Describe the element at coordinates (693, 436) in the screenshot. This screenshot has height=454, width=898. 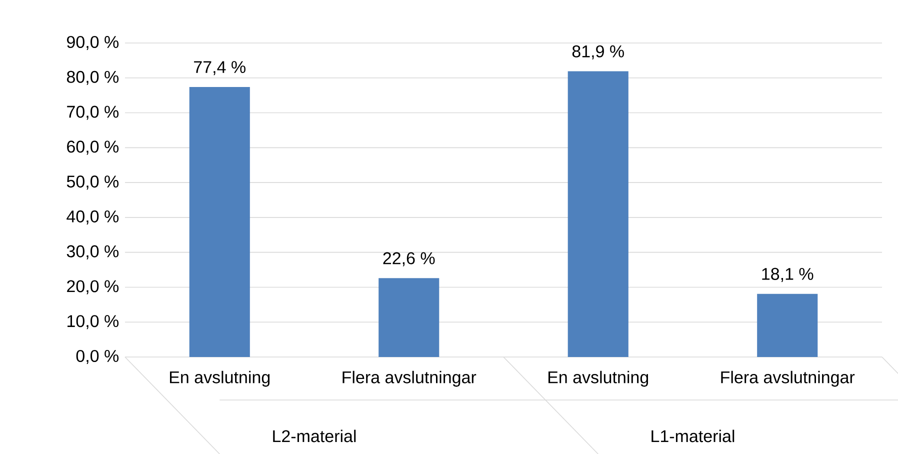
I see `text: L1-material` at that location.